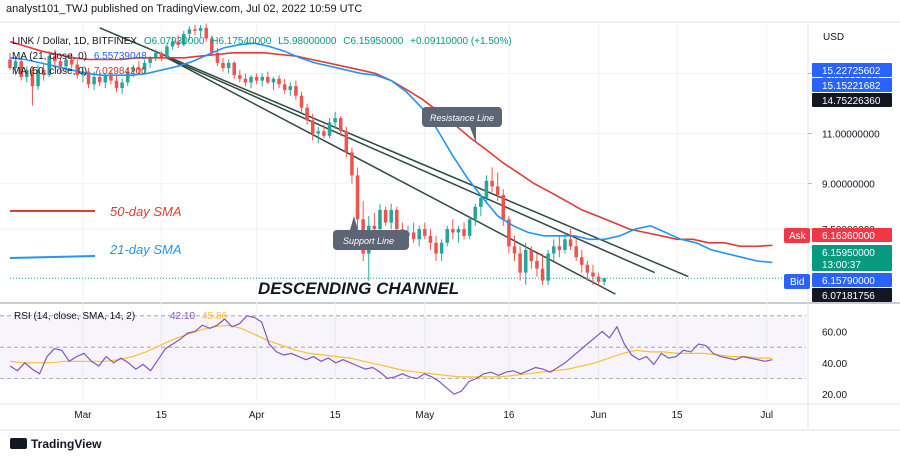 The width and height of the screenshot is (900, 459). What do you see at coordinates (797, 281) in the screenshot?
I see `bid-label-bg` at bounding box center [797, 281].